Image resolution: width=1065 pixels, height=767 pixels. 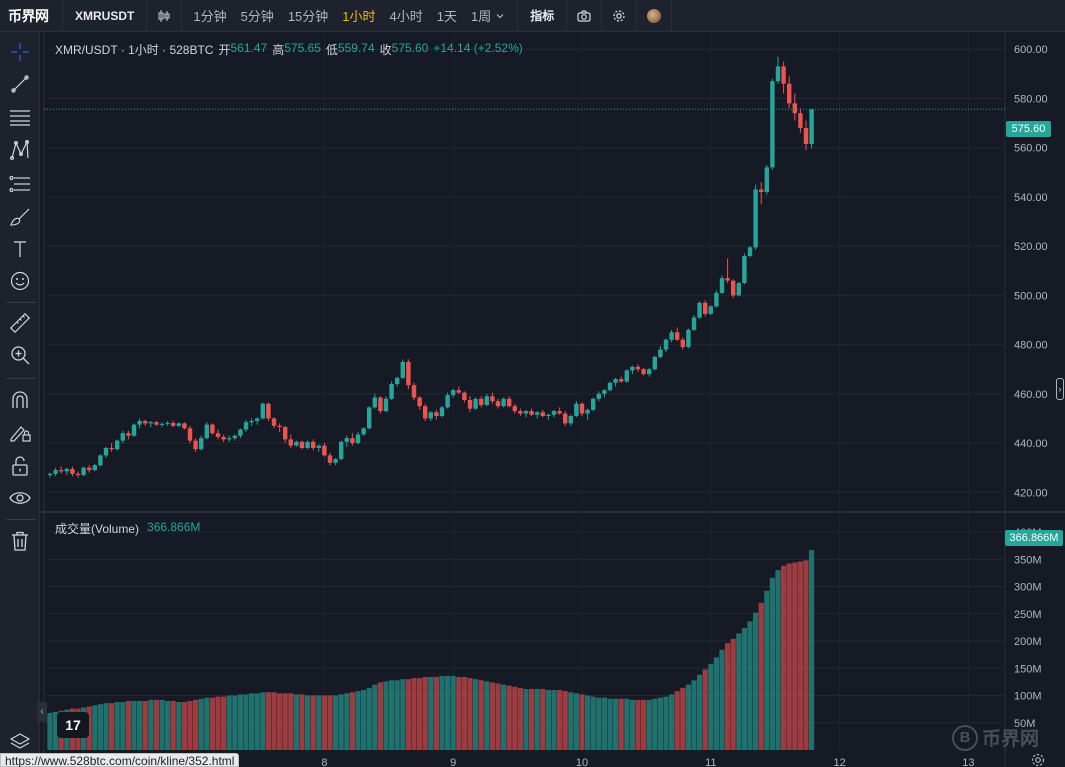 I want to click on emoji-icon, so click(x=20, y=281).